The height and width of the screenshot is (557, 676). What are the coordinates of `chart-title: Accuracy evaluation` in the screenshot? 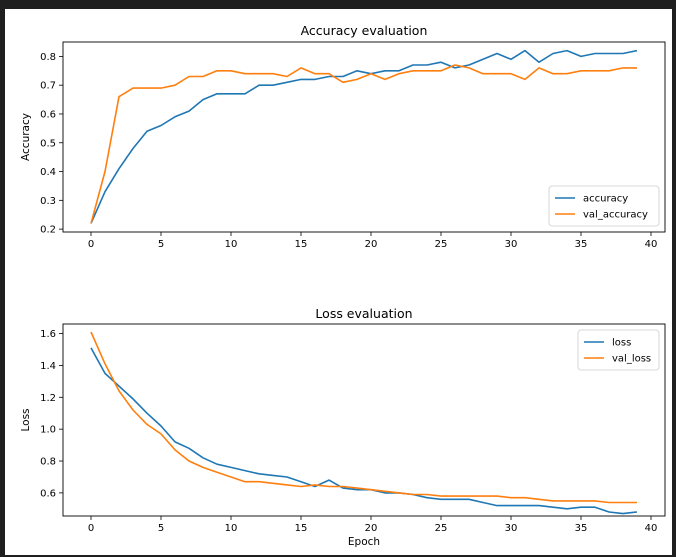 It's located at (364, 30).